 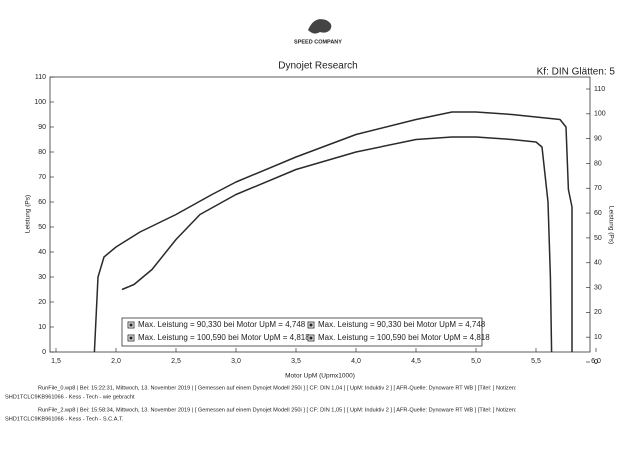 I want to click on y2-tick-label: 100, so click(x=600, y=114).